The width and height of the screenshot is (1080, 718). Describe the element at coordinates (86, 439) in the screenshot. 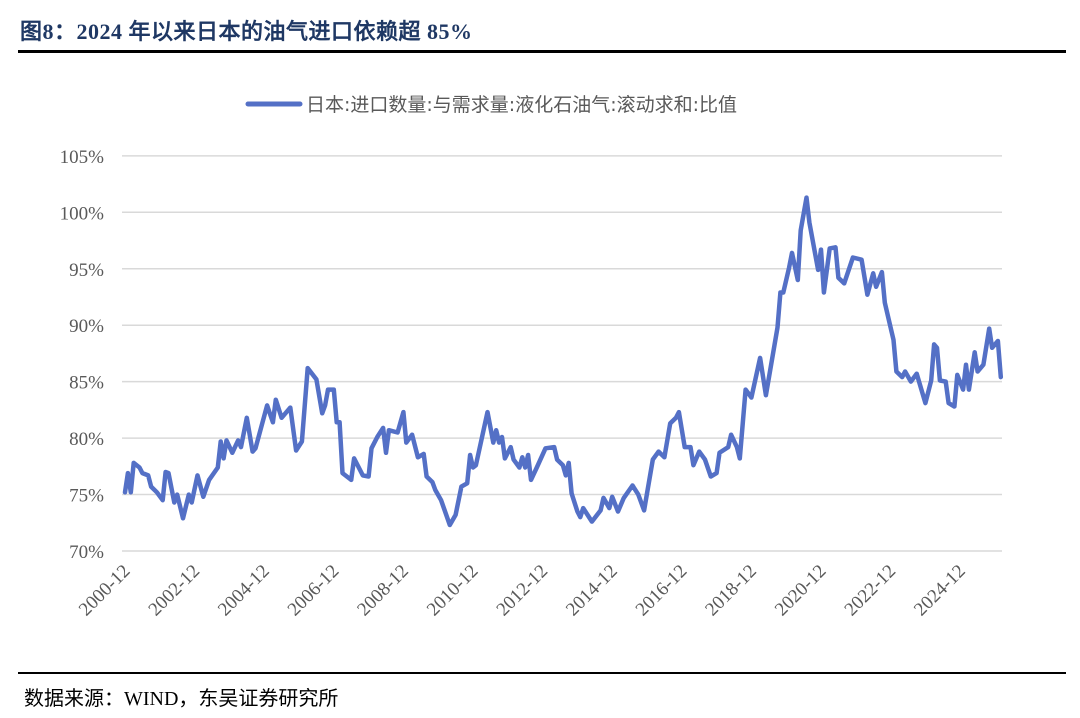

I see `y-tick-label: 80%` at that location.